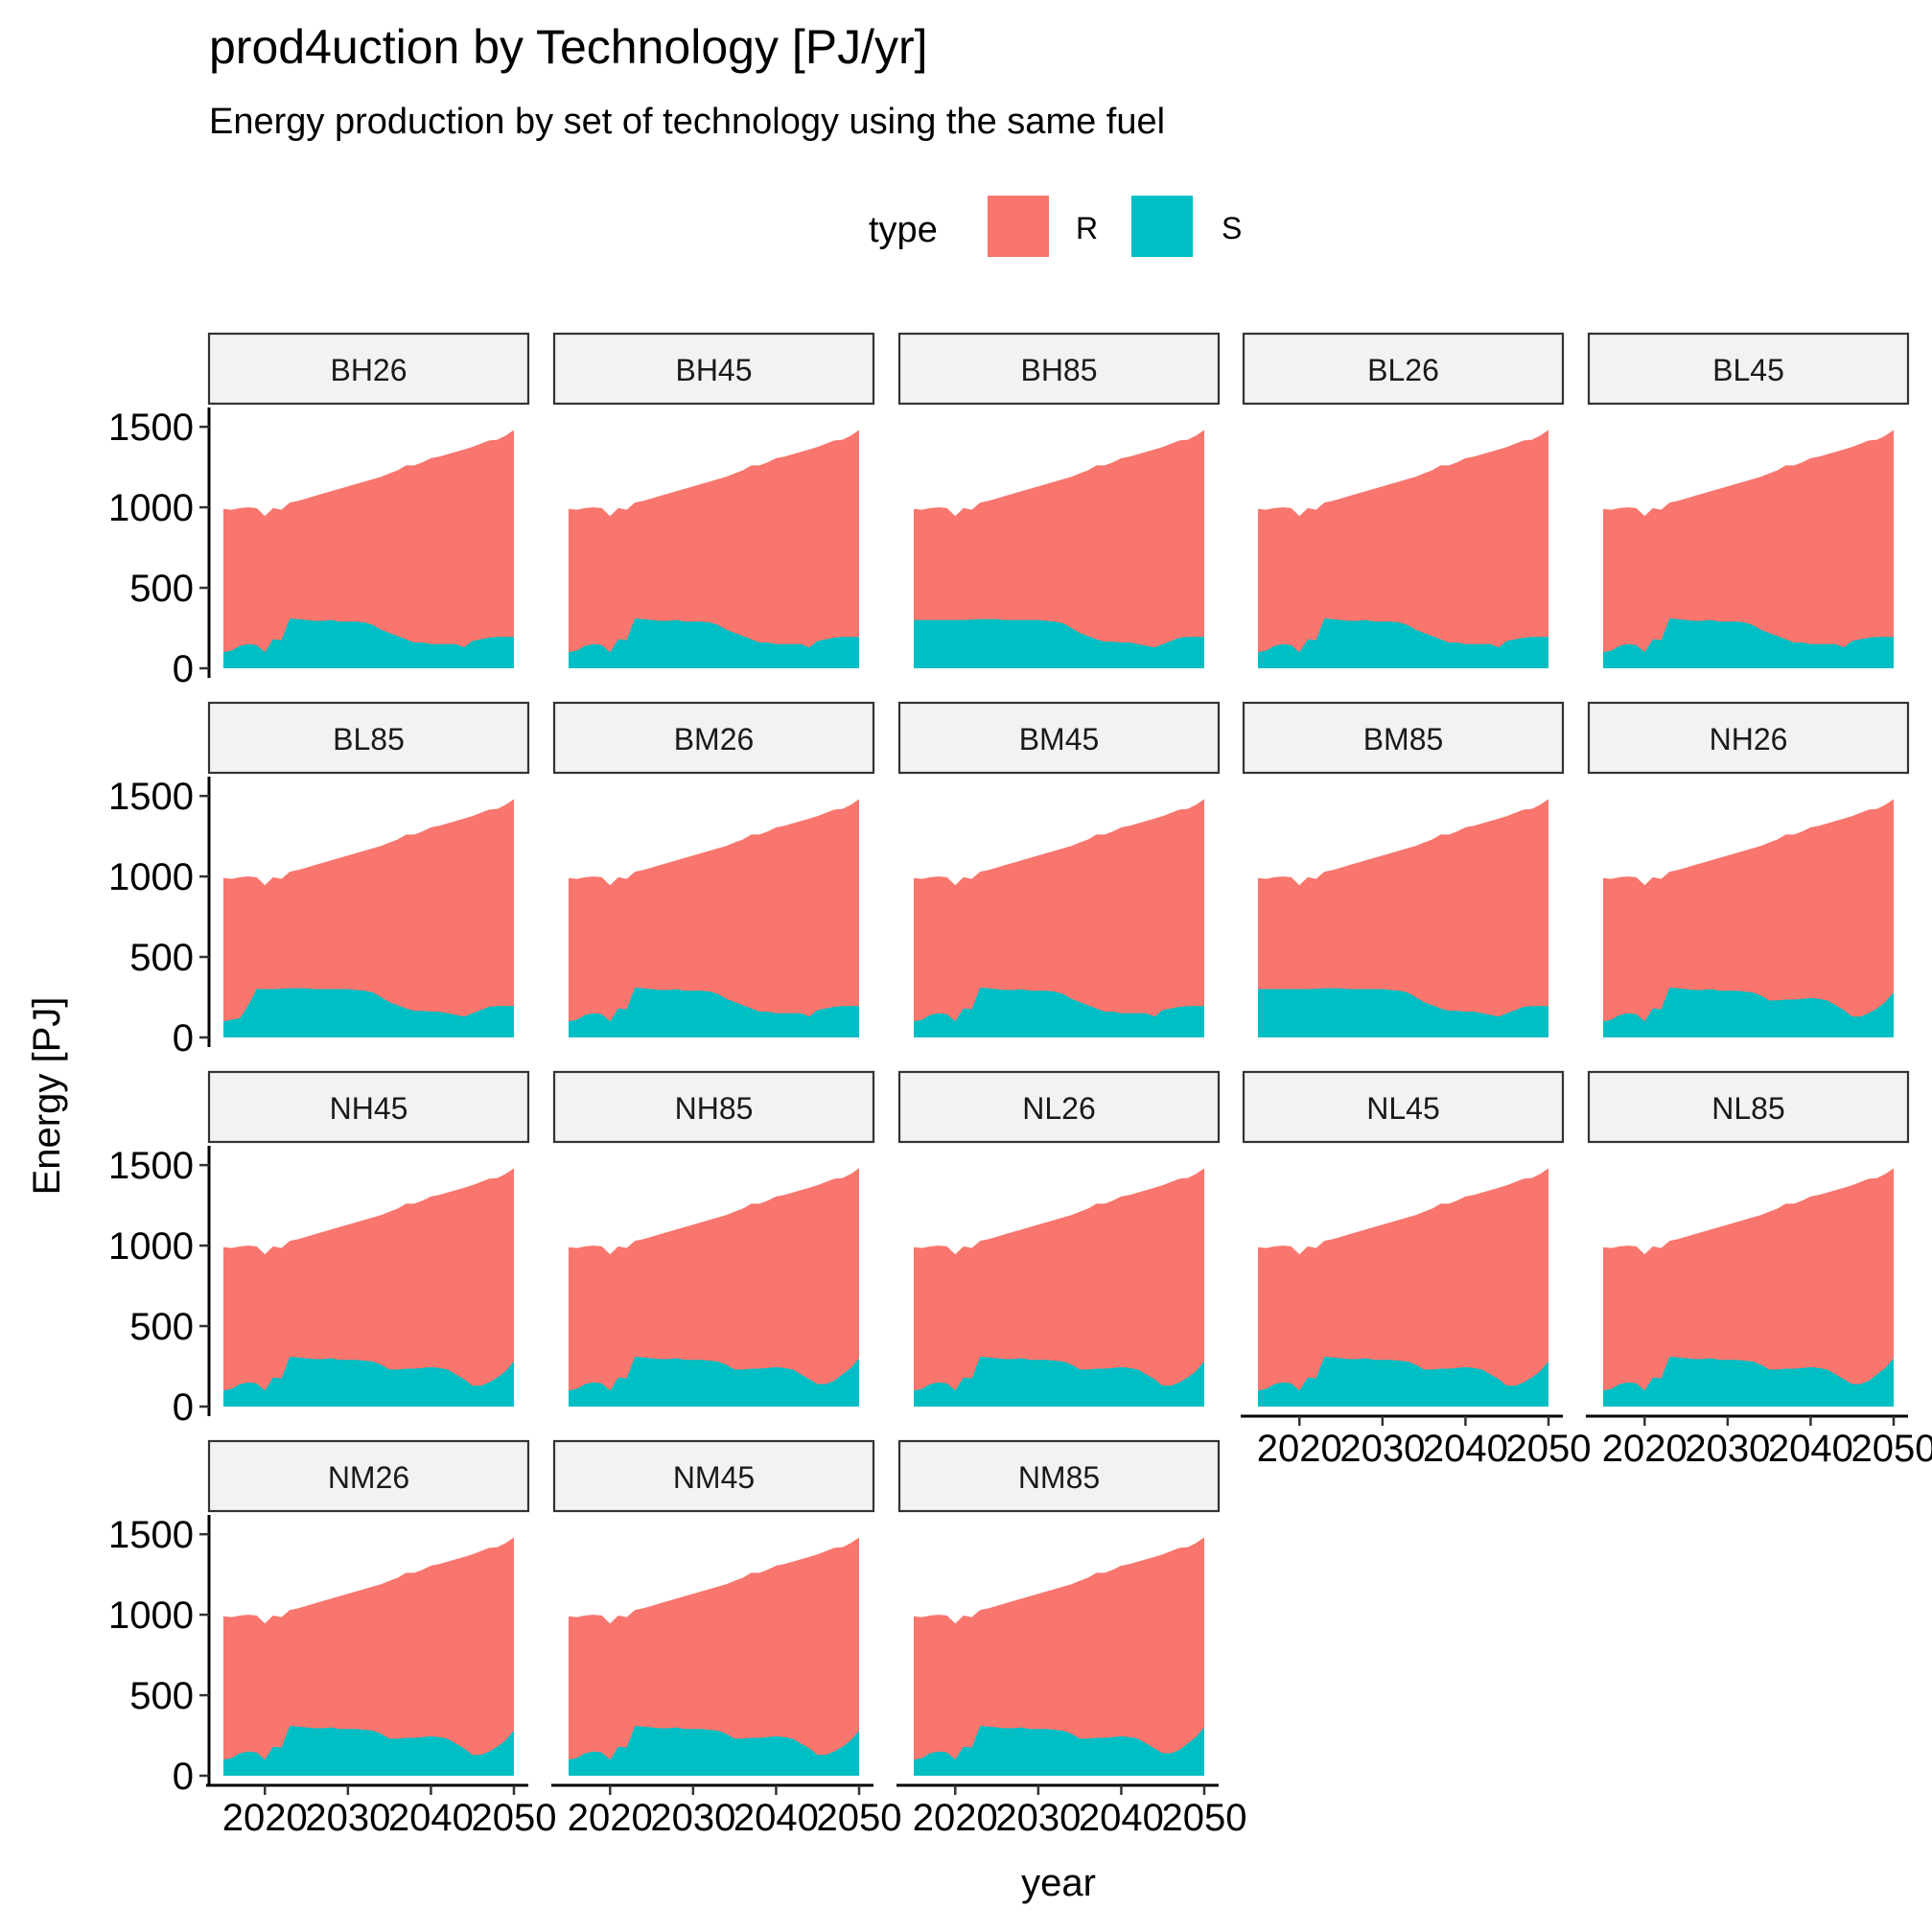  Describe the element at coordinates (1059, 869) in the screenshot. I see `facet-panel-bm45: BM45` at that location.